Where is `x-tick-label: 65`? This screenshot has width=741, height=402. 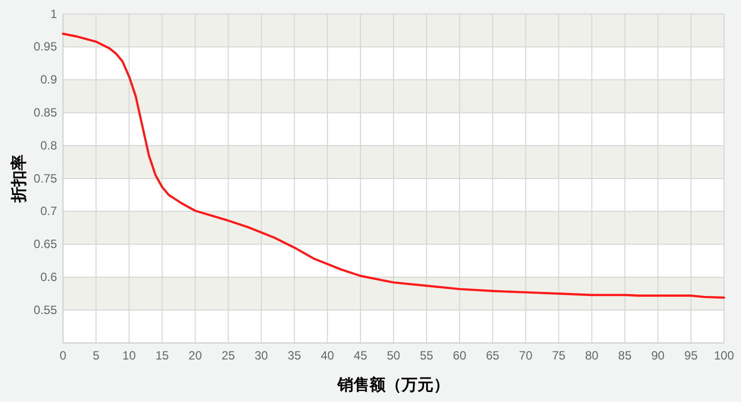 x-tick-label: 65 is located at coordinates (493, 355).